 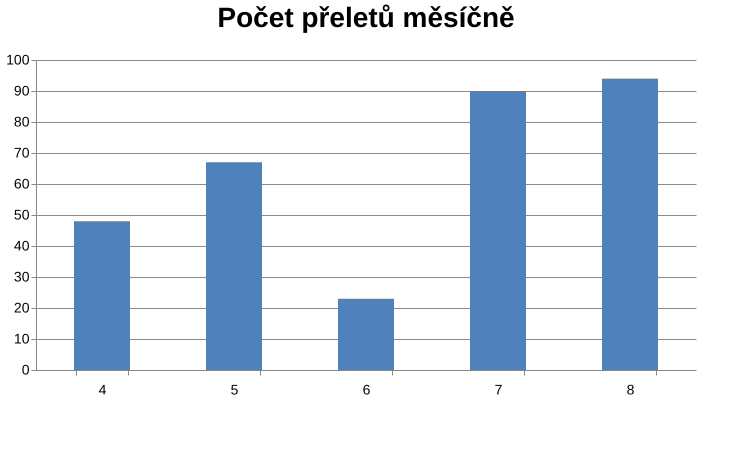 I want to click on y-tick-label: 80, so click(x=22, y=122).